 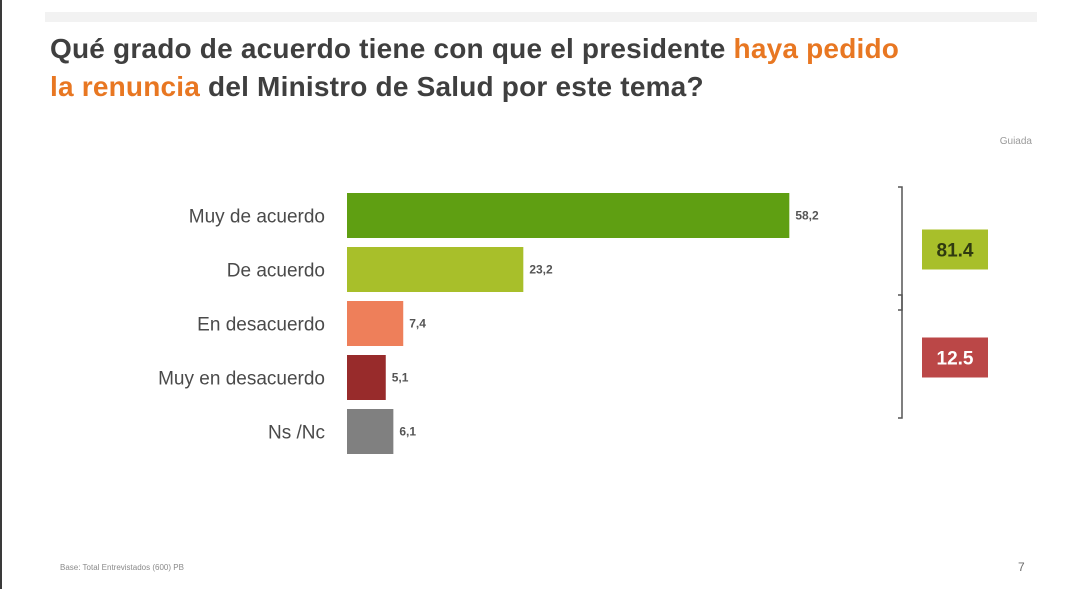 I want to click on title-part2: del Ministro de Salud por este tema?, so click(x=452, y=86).